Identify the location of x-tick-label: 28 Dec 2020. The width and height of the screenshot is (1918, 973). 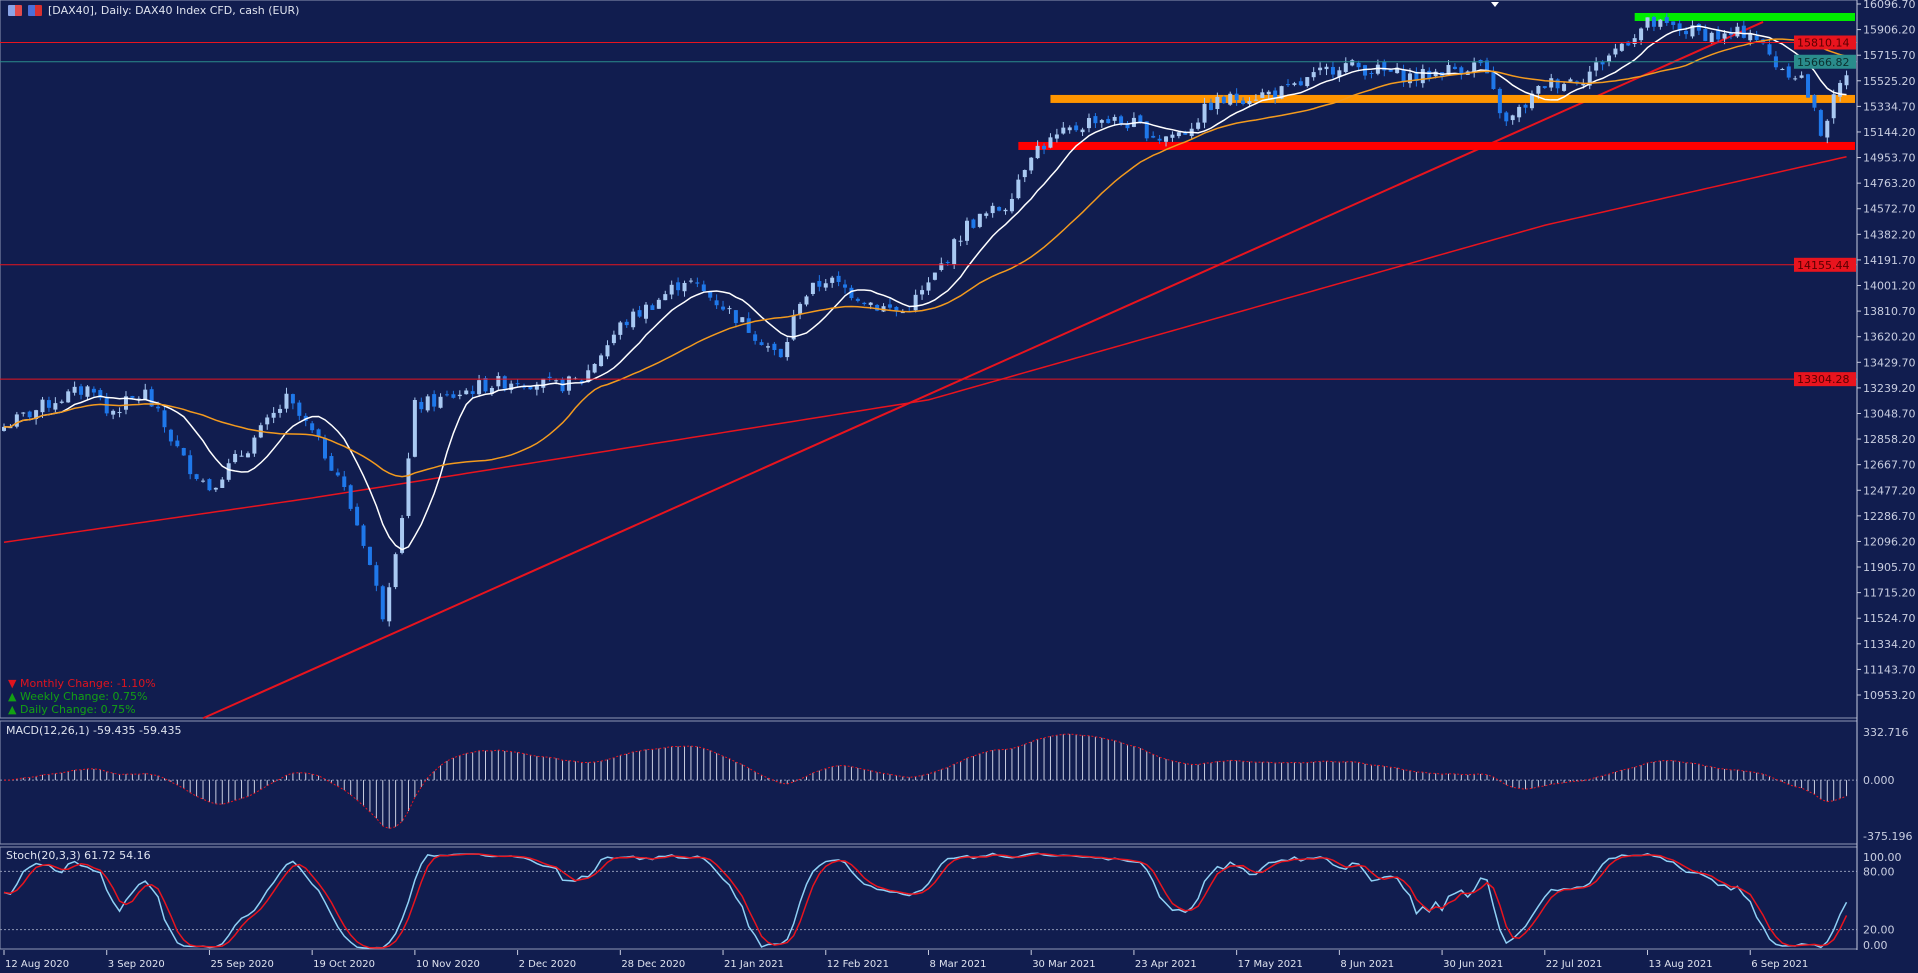
(653, 964).